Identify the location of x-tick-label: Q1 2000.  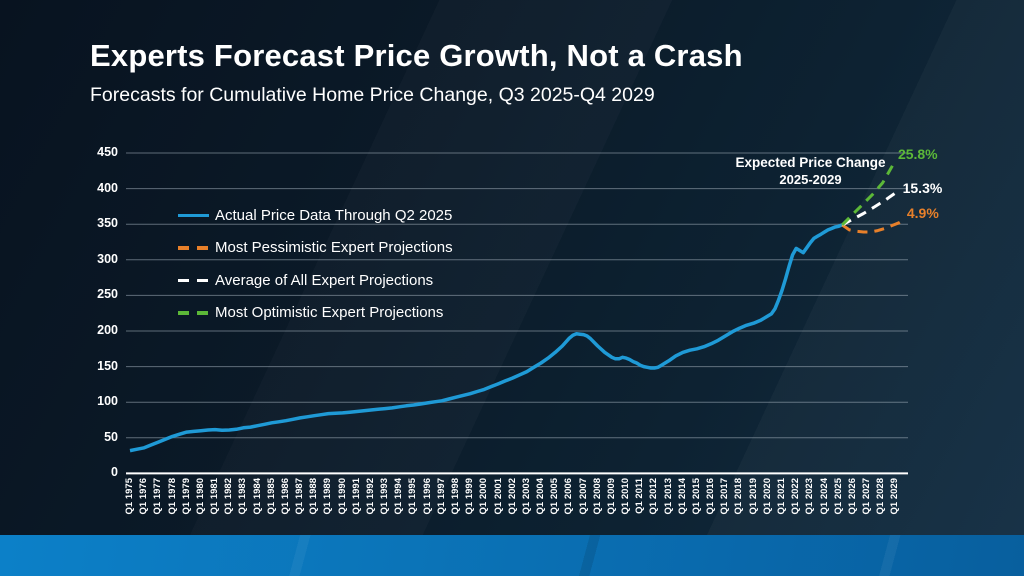
(484, 496).